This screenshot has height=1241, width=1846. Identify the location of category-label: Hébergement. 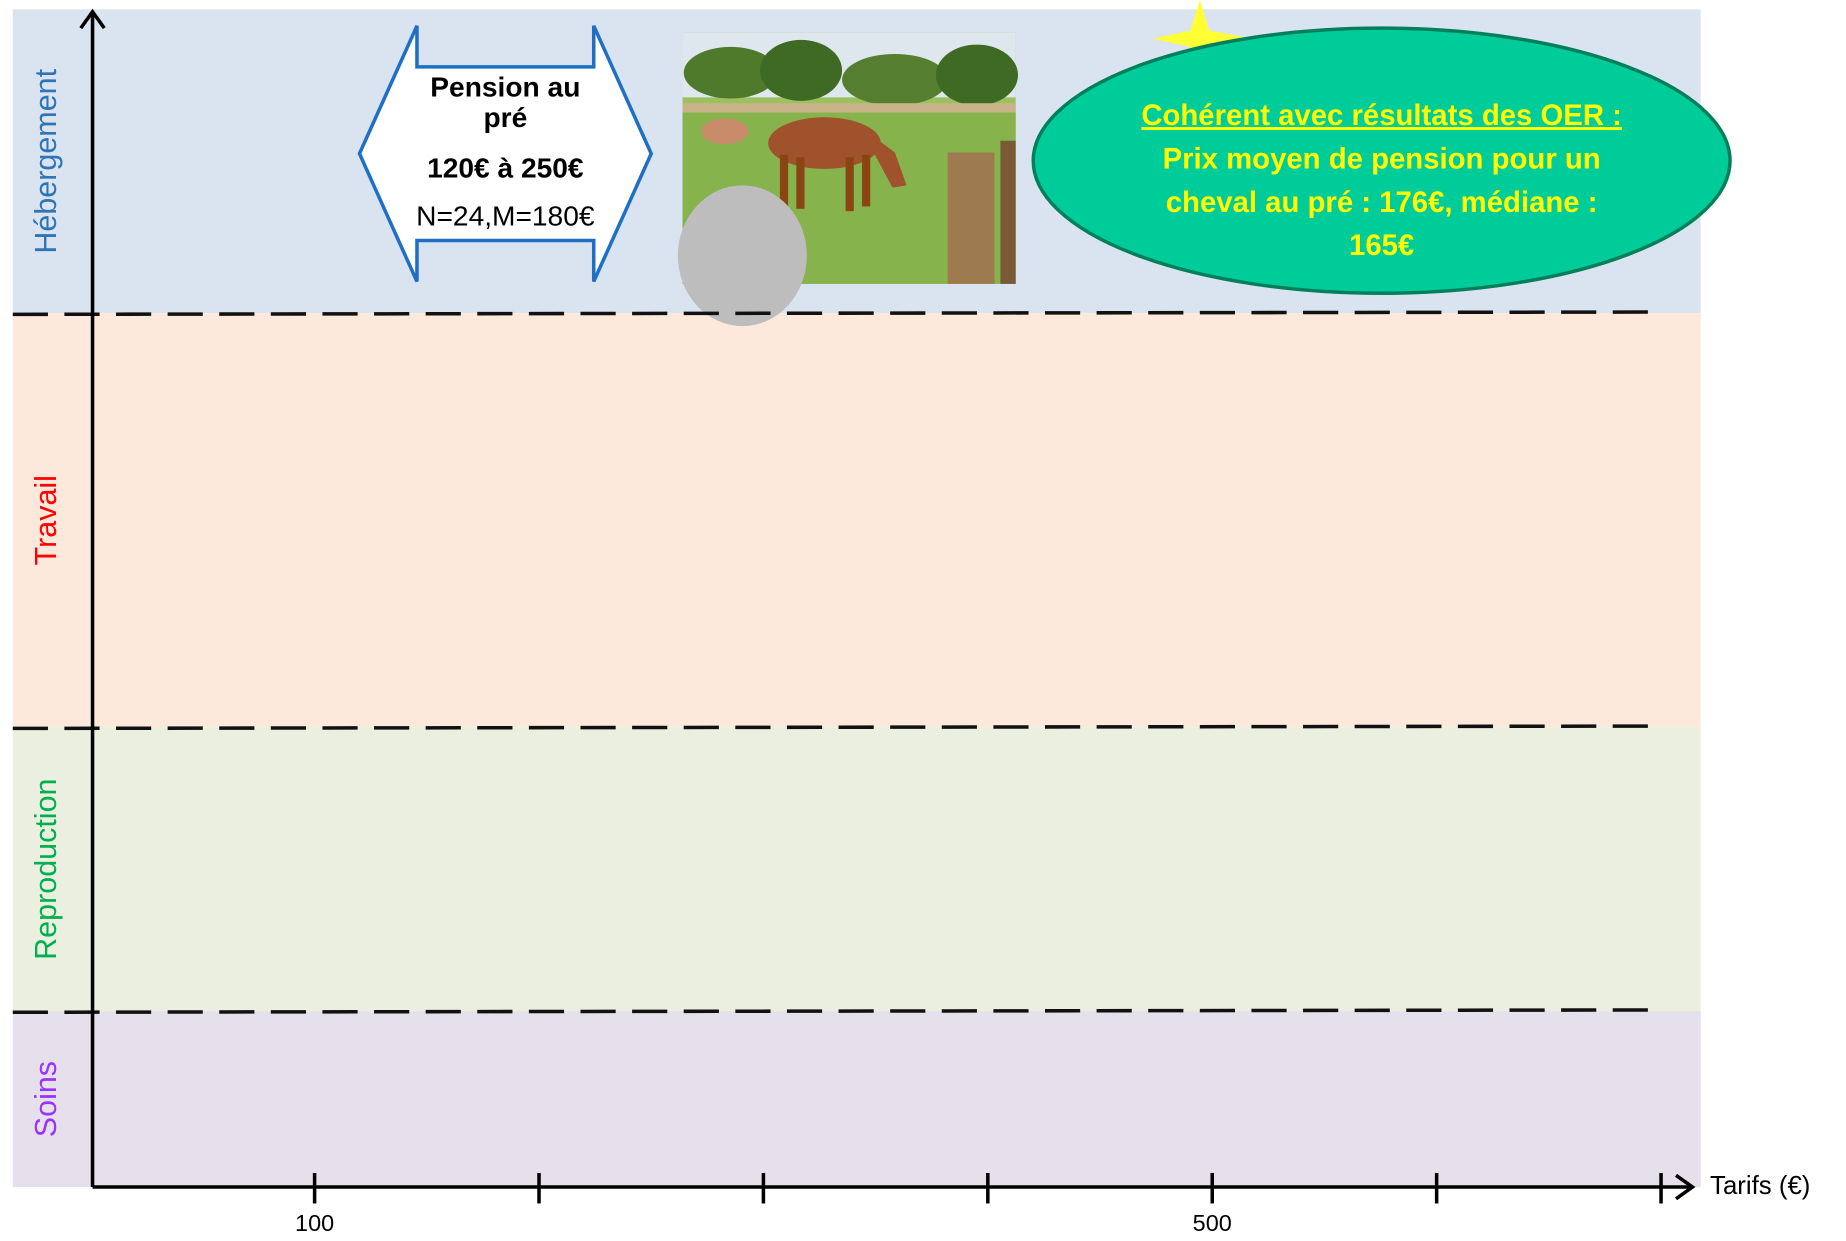
(46, 160).